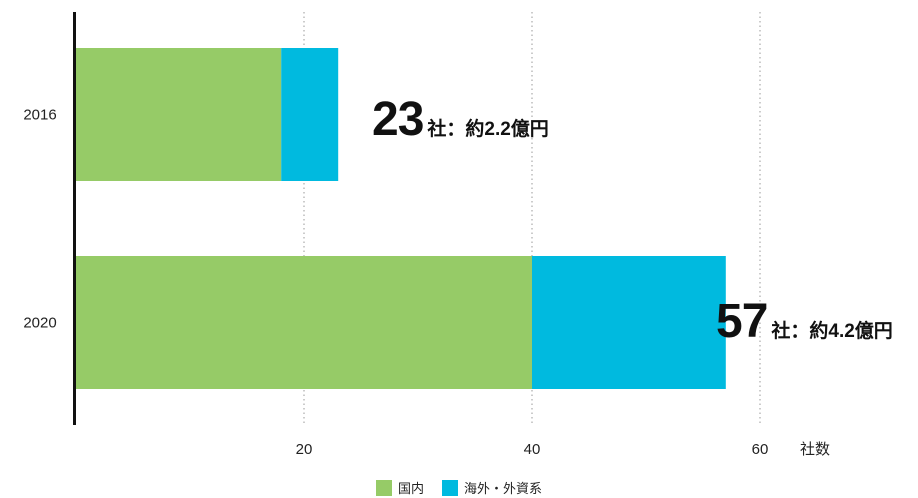 This screenshot has width=918, height=498. What do you see at coordinates (39, 115) in the screenshot?
I see `category-label-2016: 2016` at bounding box center [39, 115].